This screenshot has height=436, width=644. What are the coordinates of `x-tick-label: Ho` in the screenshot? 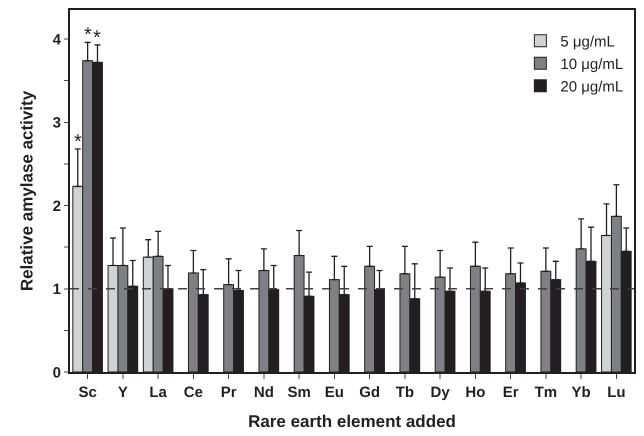 It's located at (475, 392).